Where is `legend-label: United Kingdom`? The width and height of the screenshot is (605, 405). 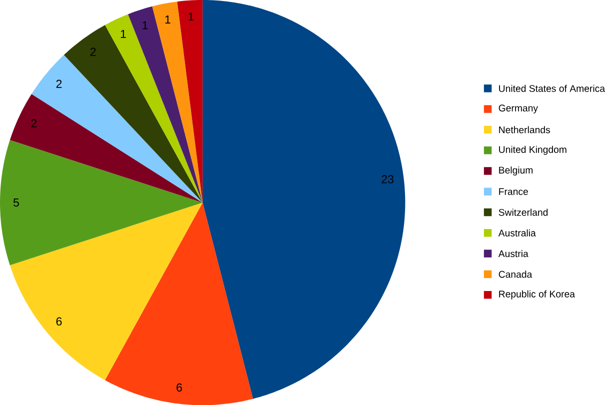
legend-label: United Kingdom is located at coordinates (532, 150).